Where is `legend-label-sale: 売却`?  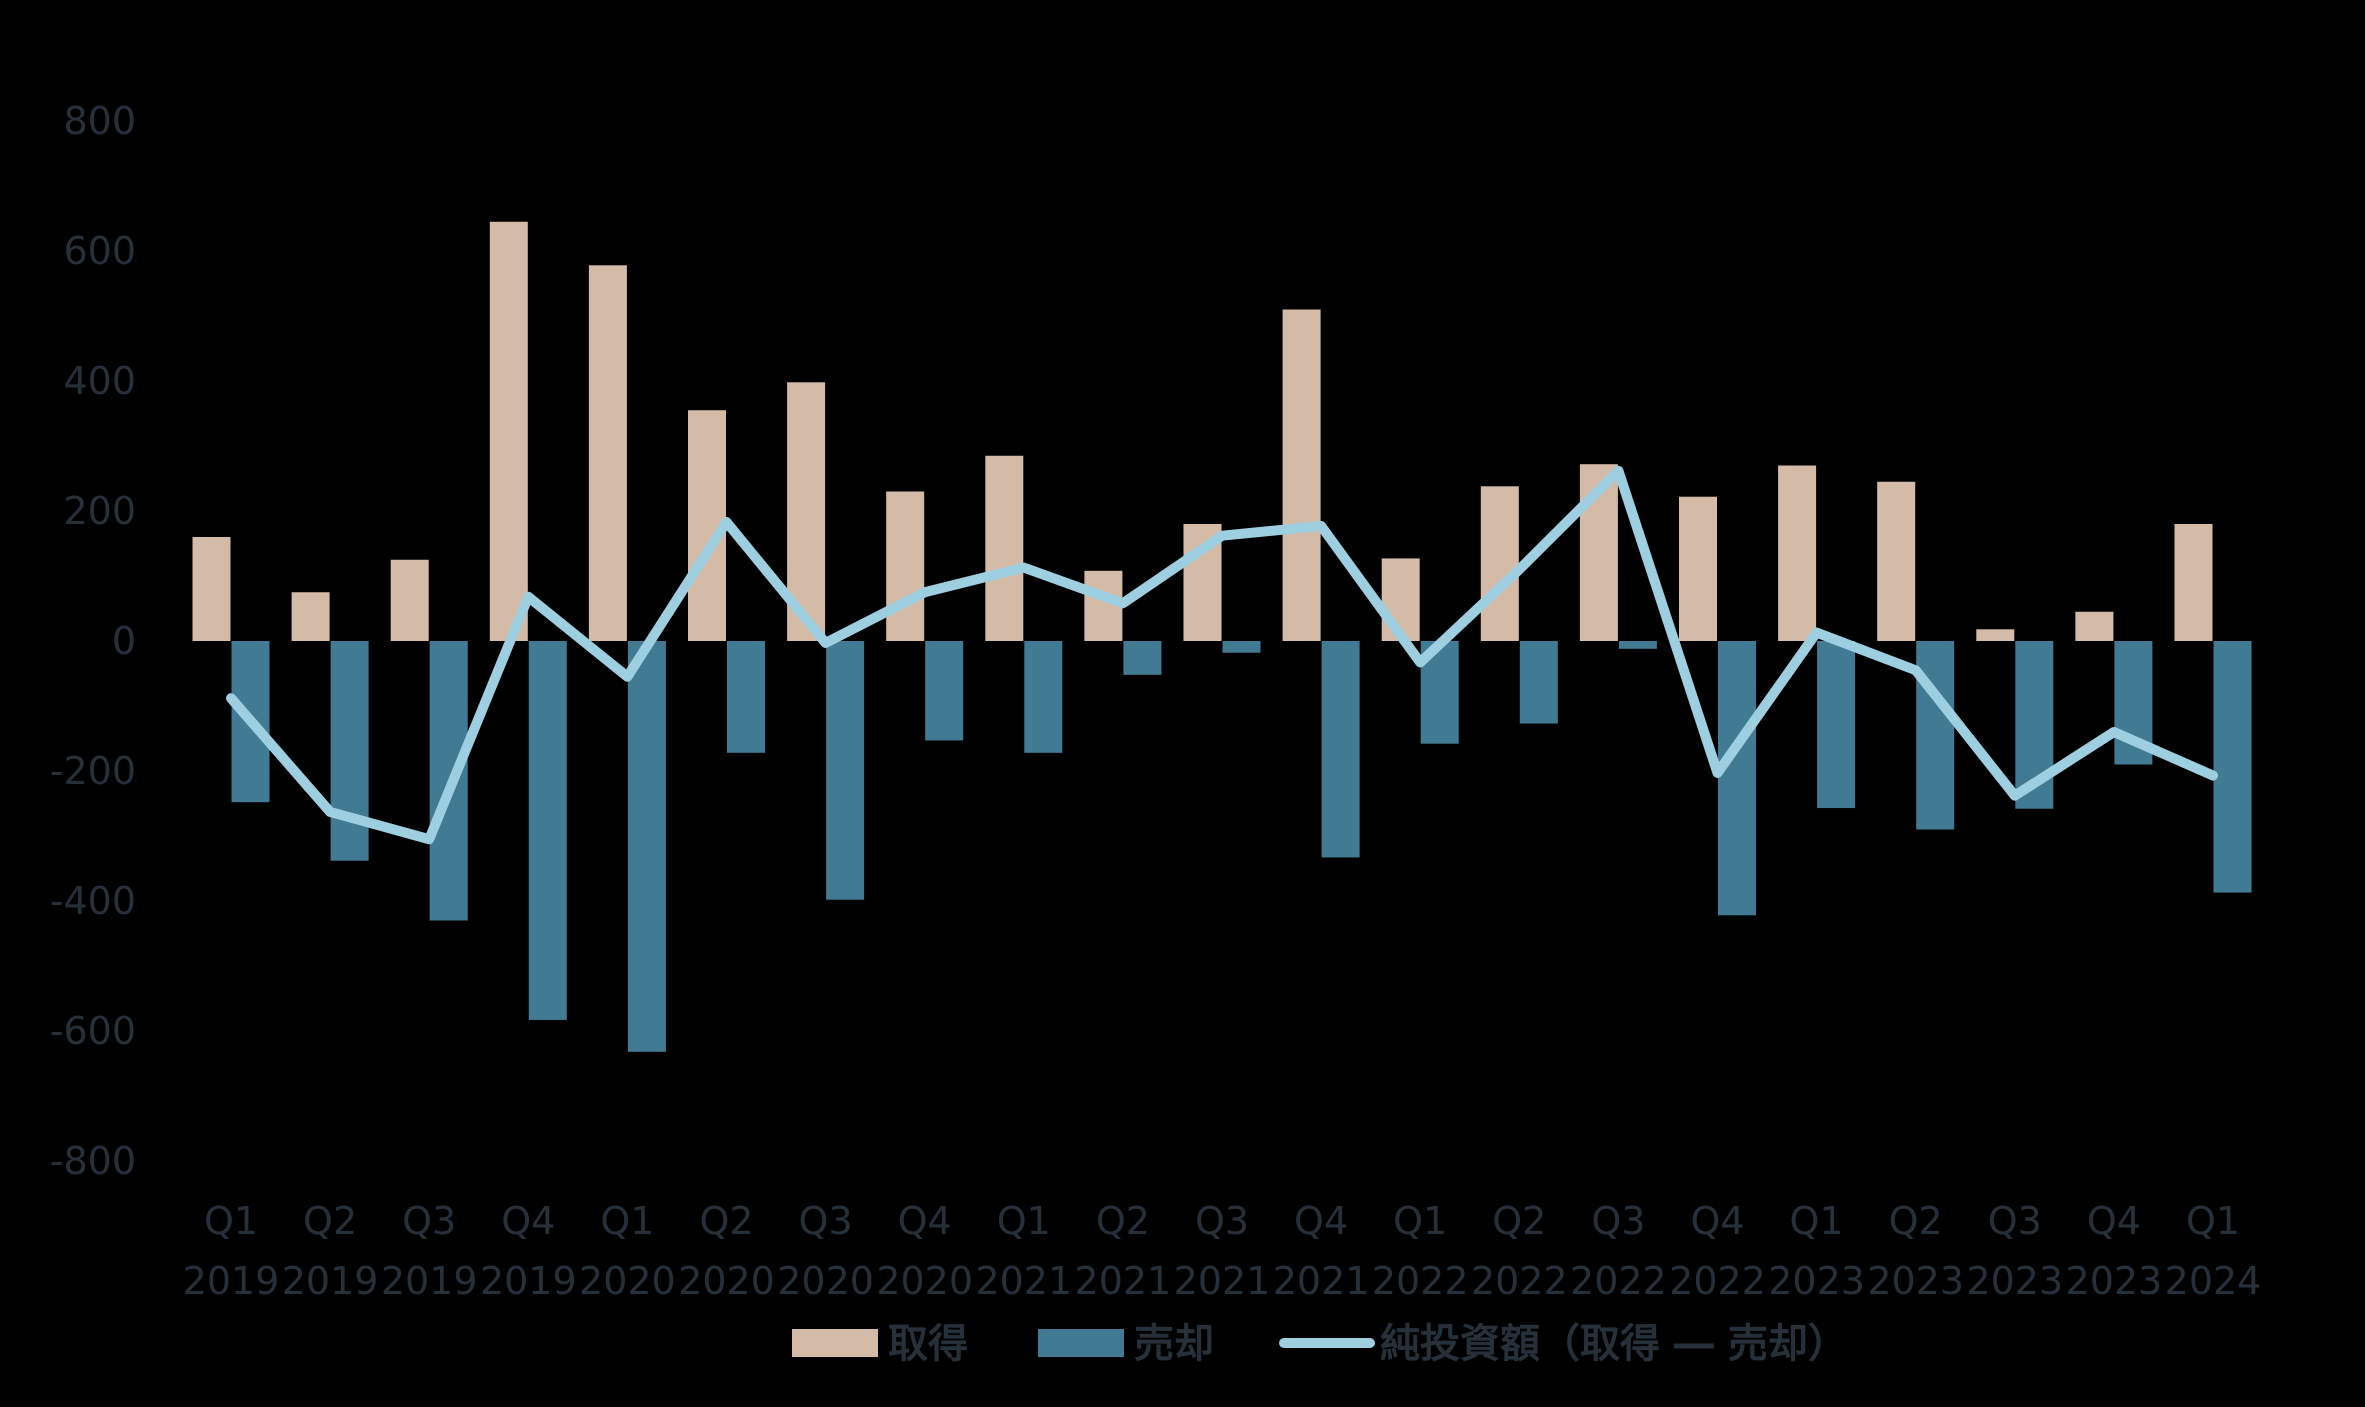
legend-label-sale: 売却 is located at coordinates (1174, 1344).